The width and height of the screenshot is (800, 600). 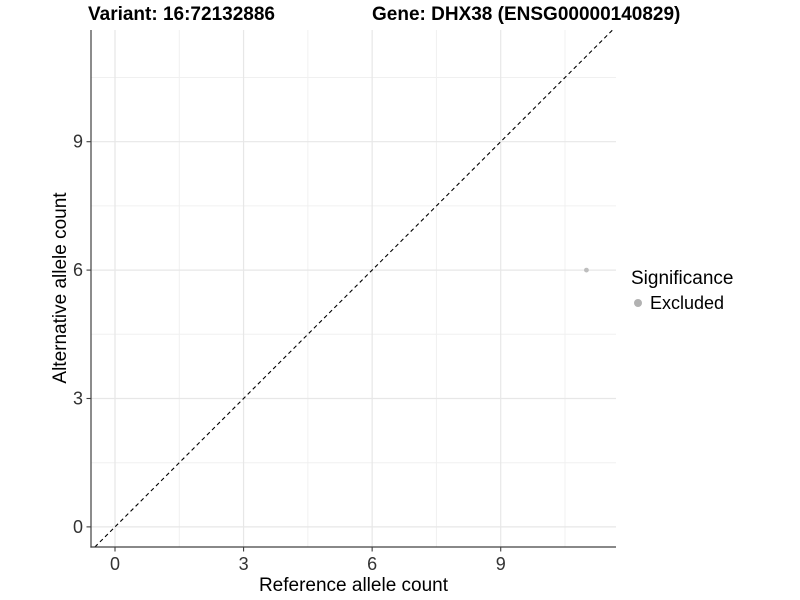 I want to click on legend-item-excluded: Excluded, so click(x=682, y=303).